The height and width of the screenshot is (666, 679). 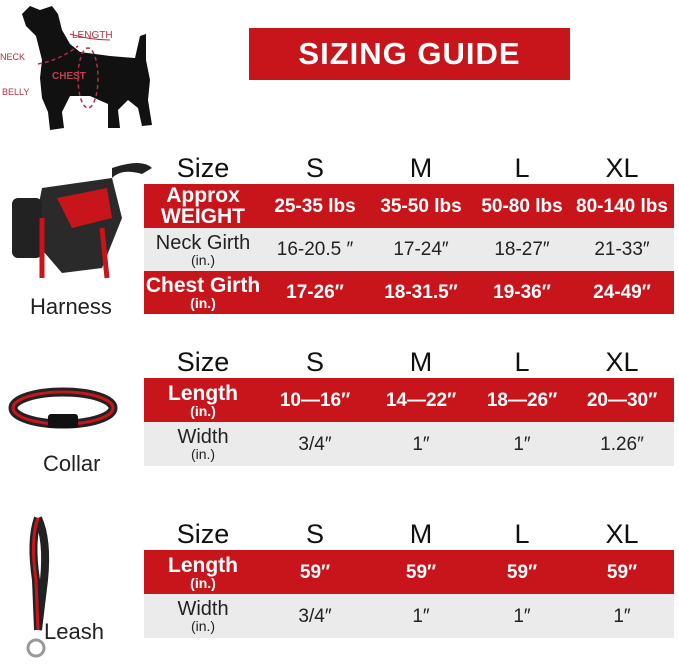 What do you see at coordinates (92, 35) in the screenshot?
I see `length-label: LENGTH` at bounding box center [92, 35].